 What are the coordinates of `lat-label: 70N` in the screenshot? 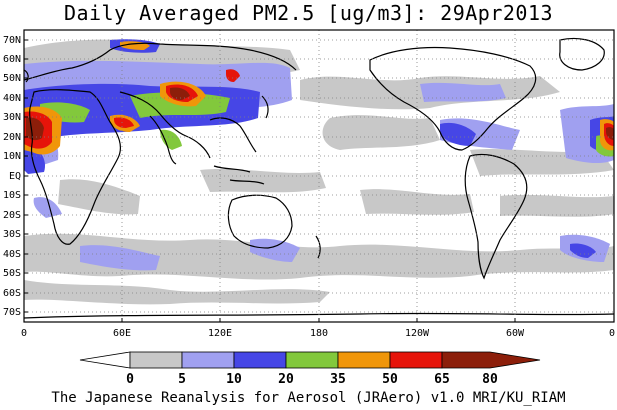 It's located at (12, 40).